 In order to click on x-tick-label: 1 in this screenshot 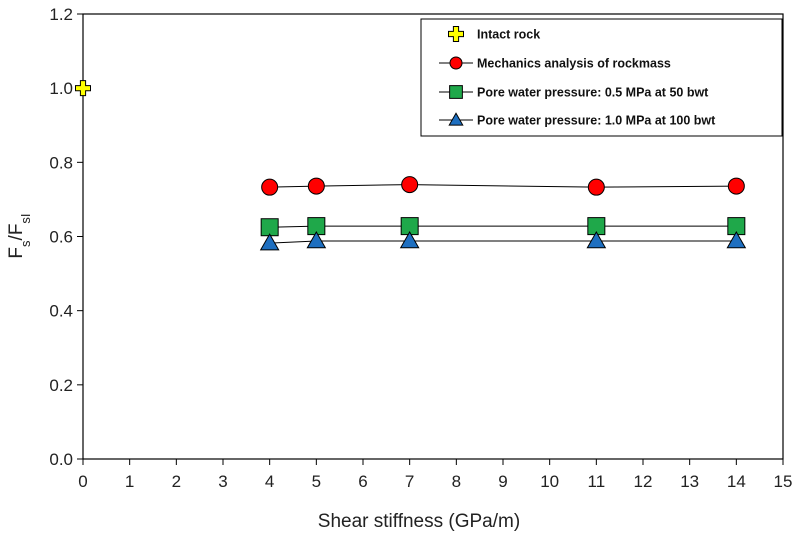, I will do `click(129, 481)`.